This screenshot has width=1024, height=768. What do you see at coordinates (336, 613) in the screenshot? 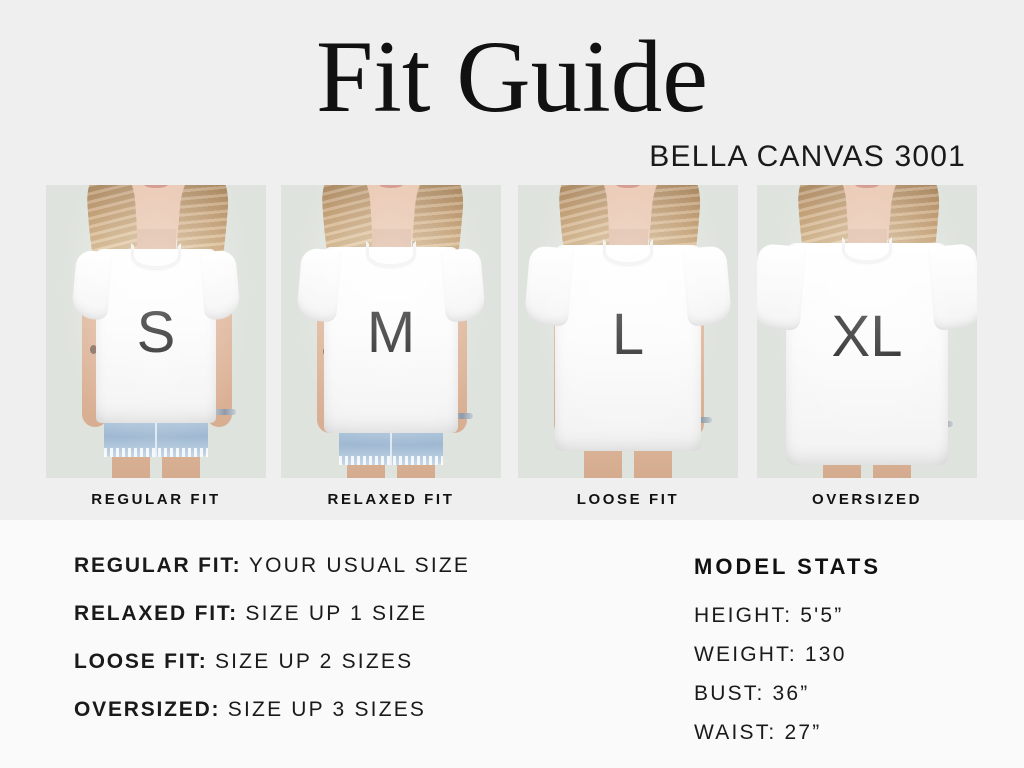
I see `fit-value-relaxed: SIZE UP 1 SIZE` at bounding box center [336, 613].